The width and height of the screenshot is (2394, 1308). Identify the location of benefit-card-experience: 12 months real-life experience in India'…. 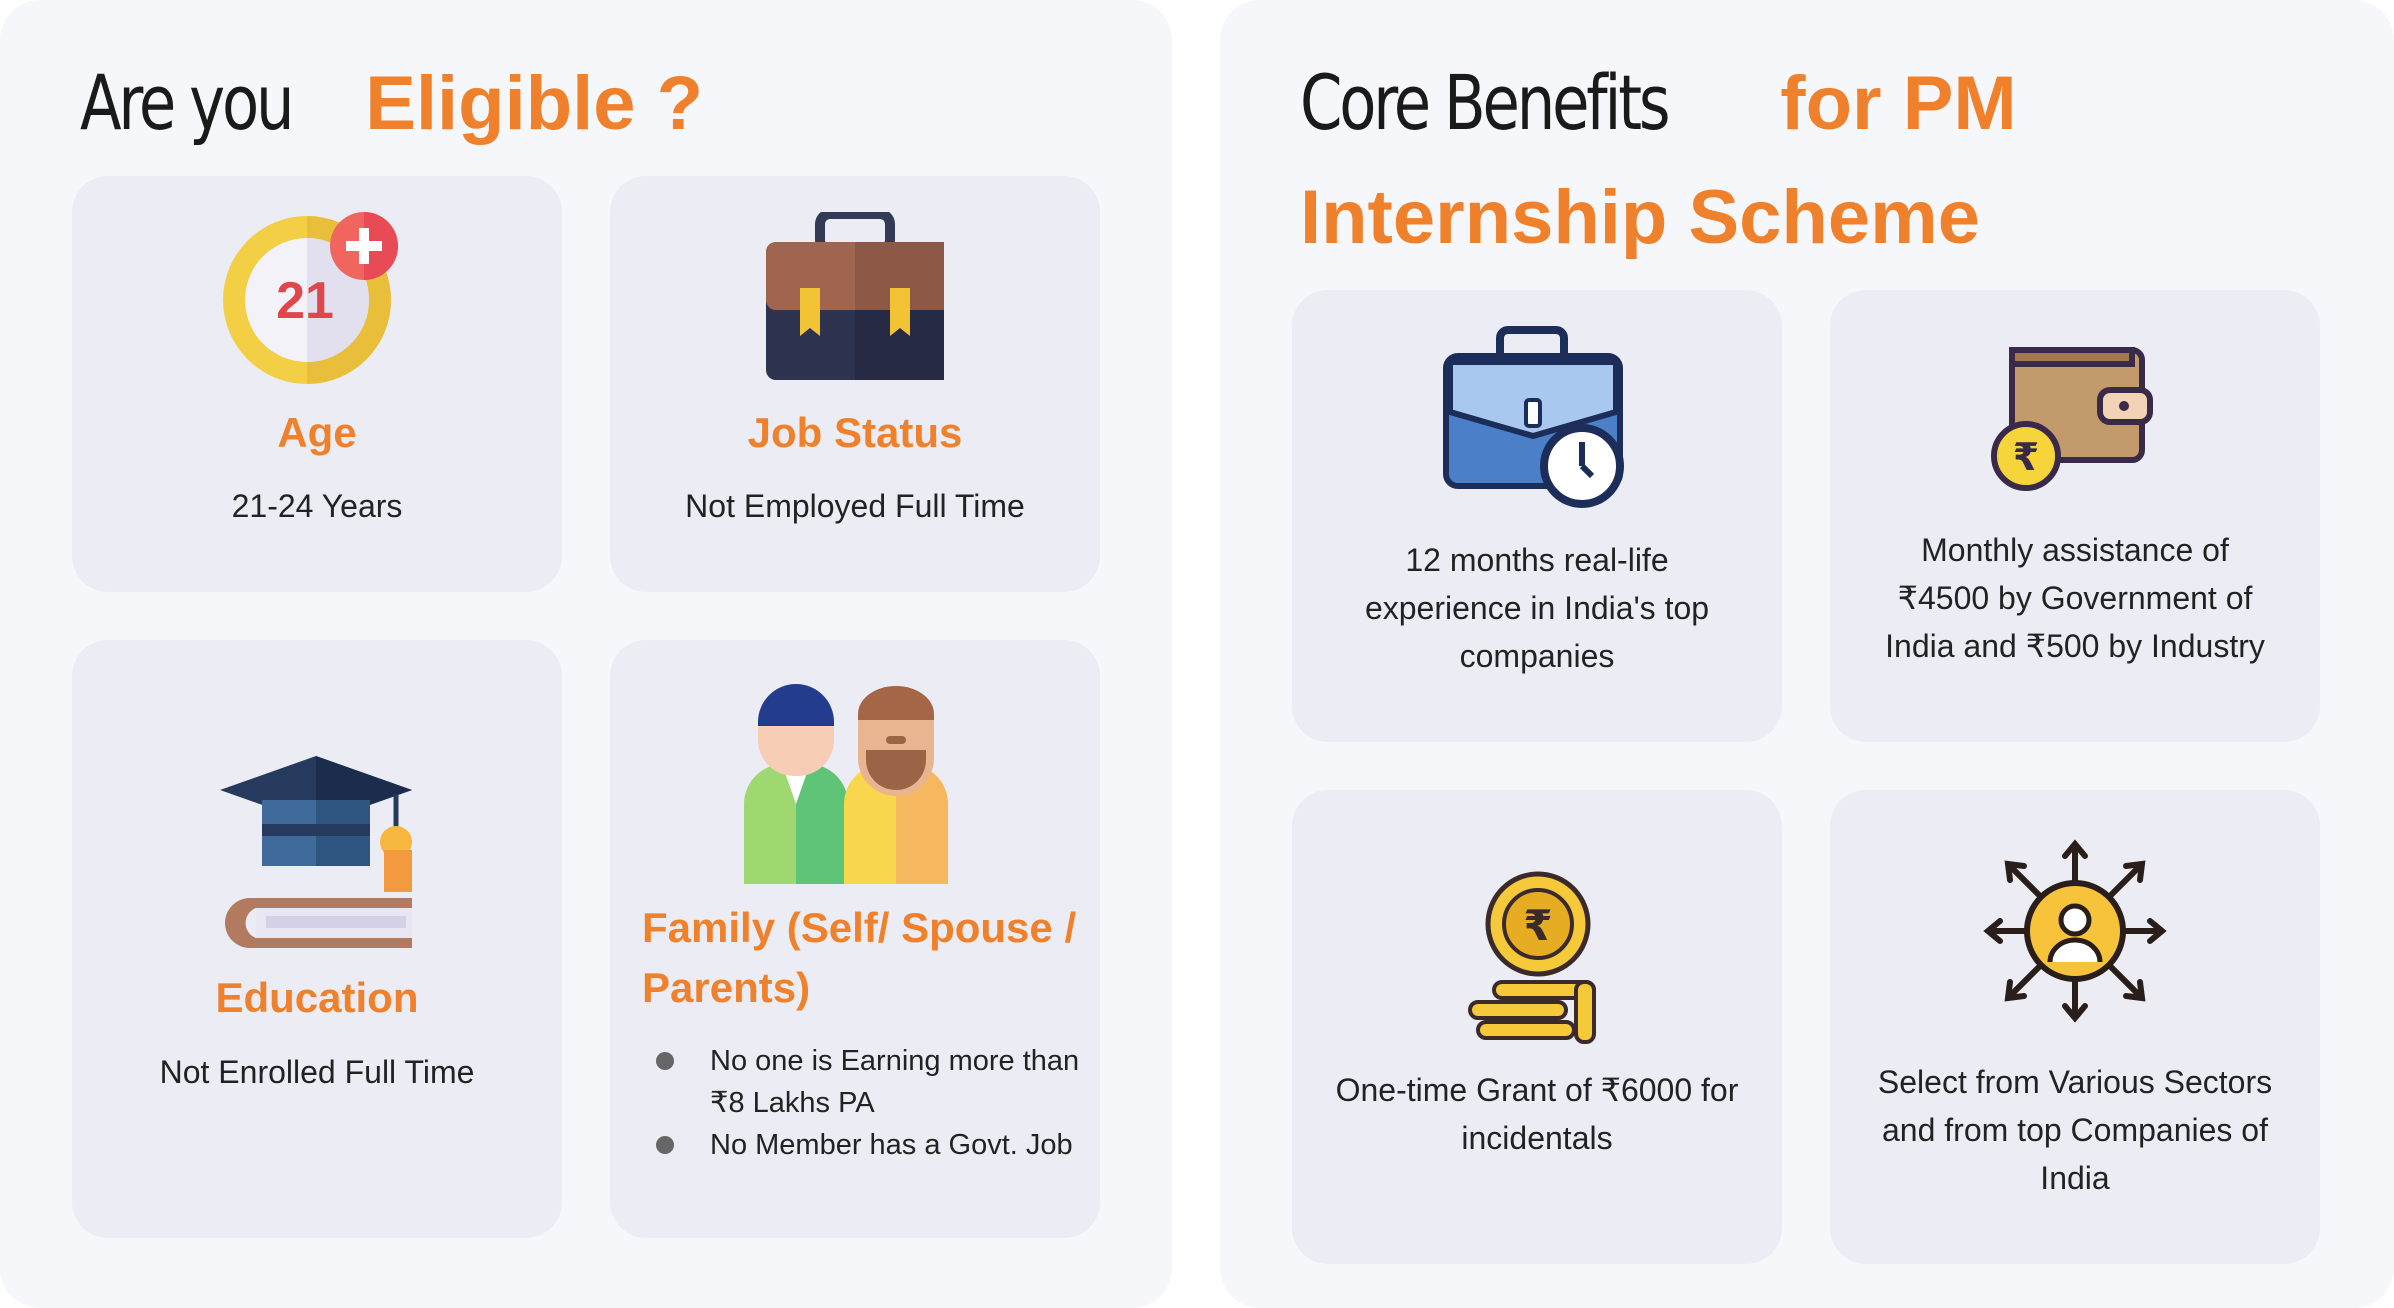
(1537, 516).